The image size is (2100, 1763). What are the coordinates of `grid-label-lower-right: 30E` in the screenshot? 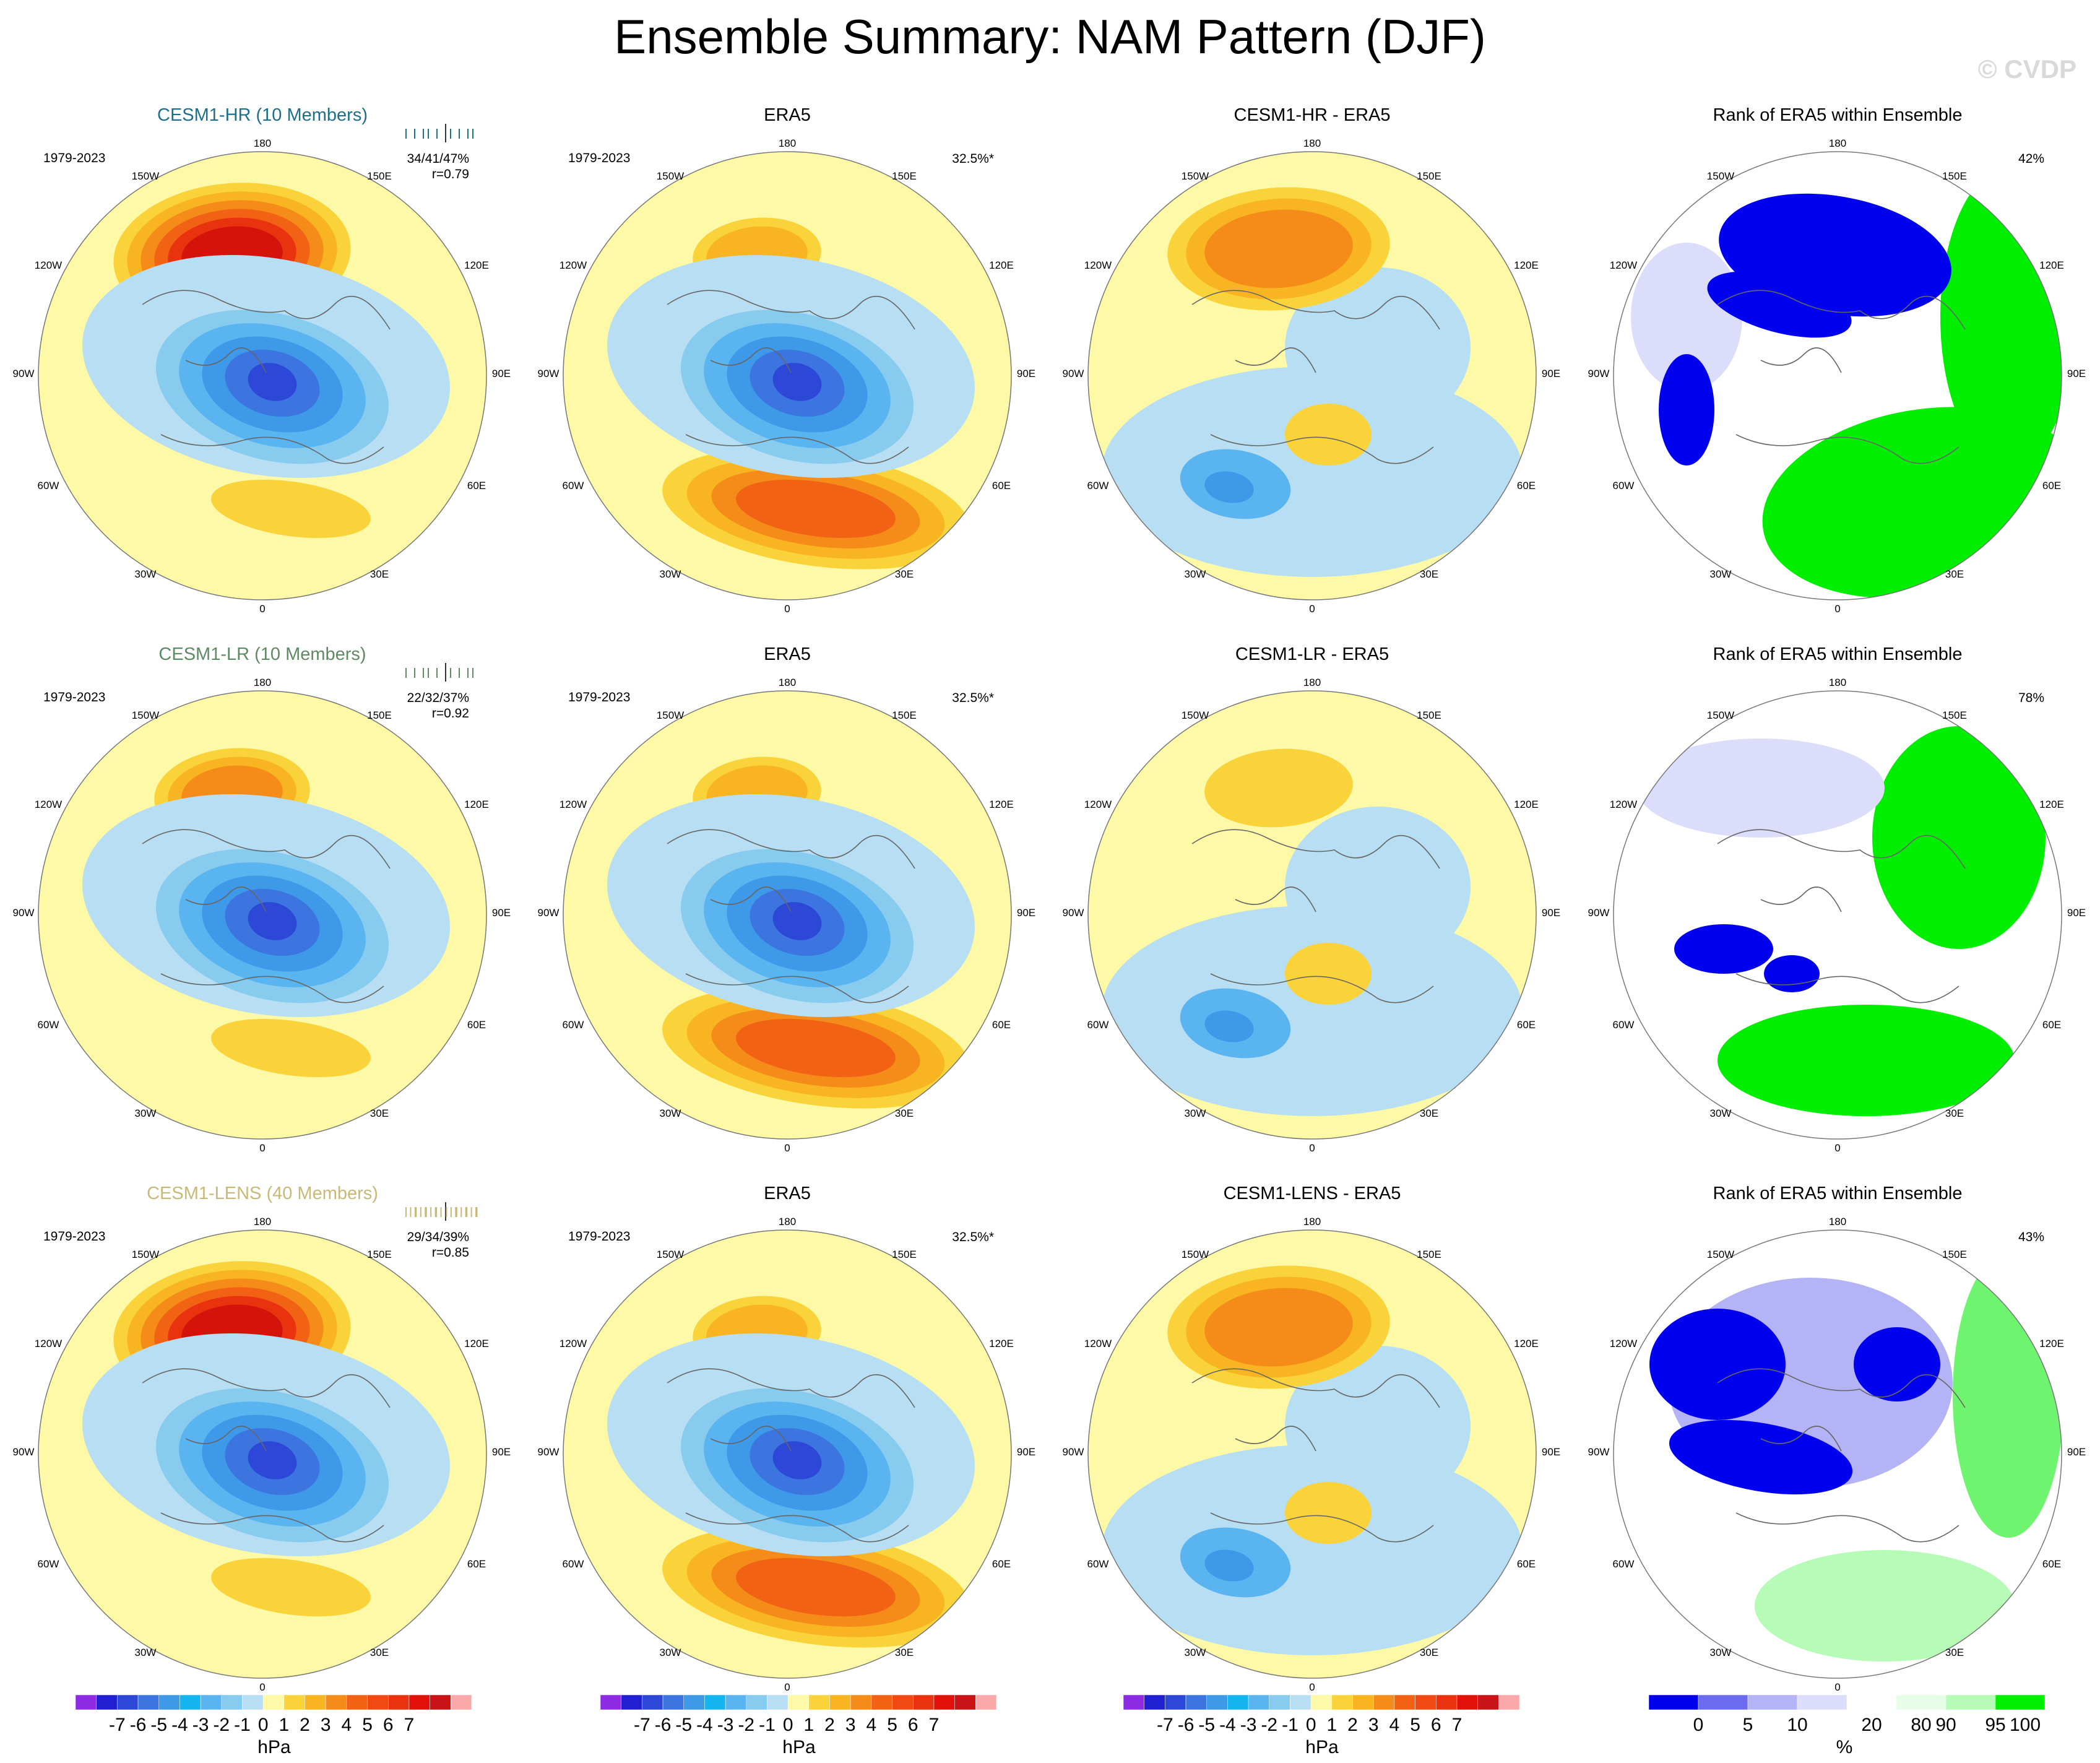 It's located at (1429, 1113).